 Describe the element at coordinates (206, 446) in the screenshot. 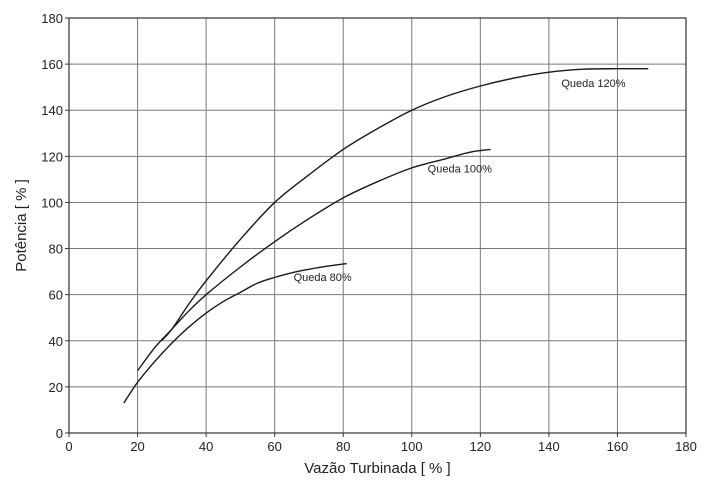

I see `x-tick-label: 40` at that location.